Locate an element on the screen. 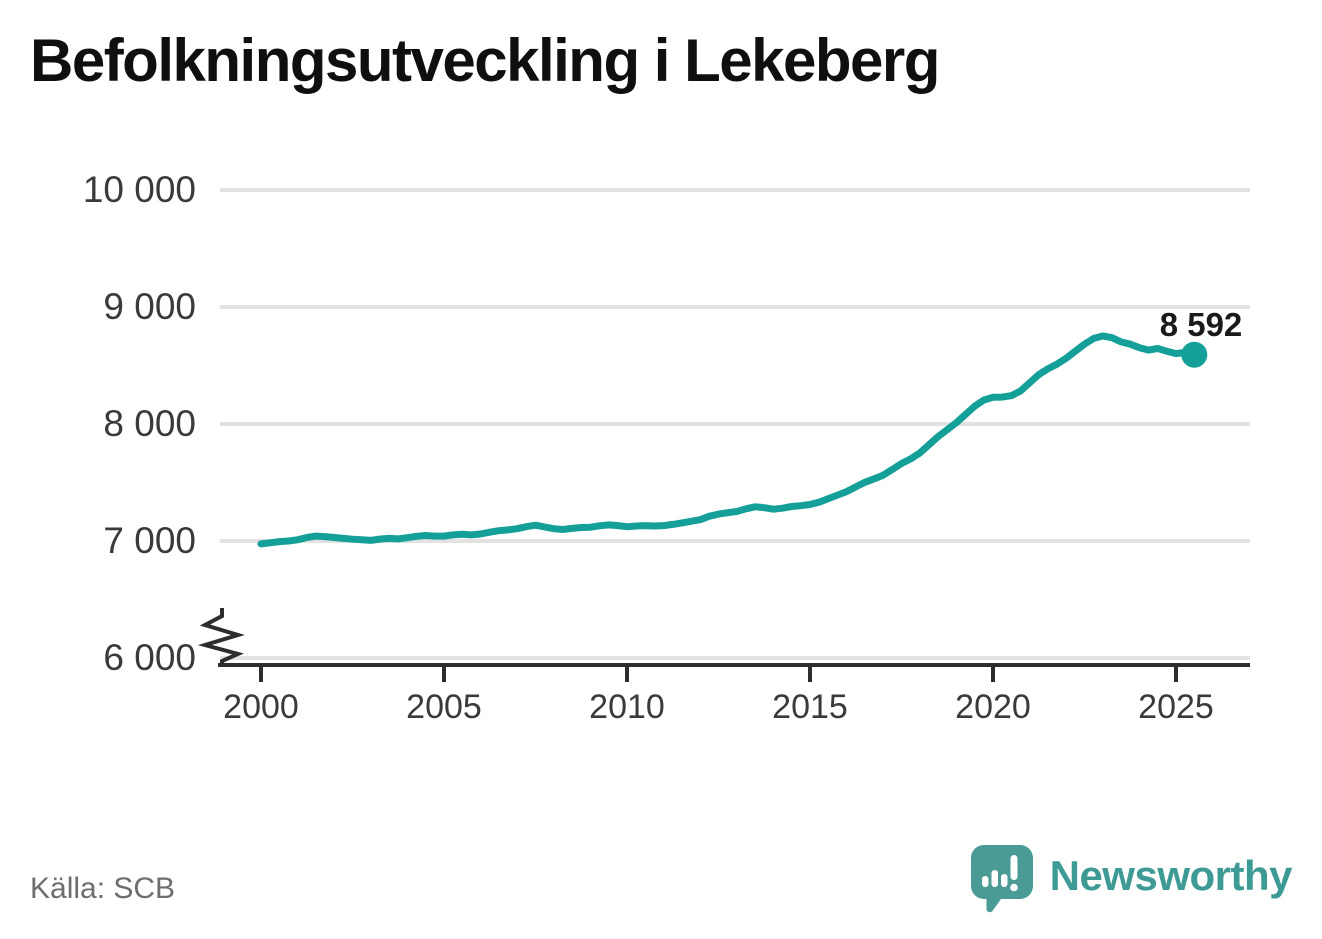  y-tick-label: 6 000 is located at coordinates (149, 657).